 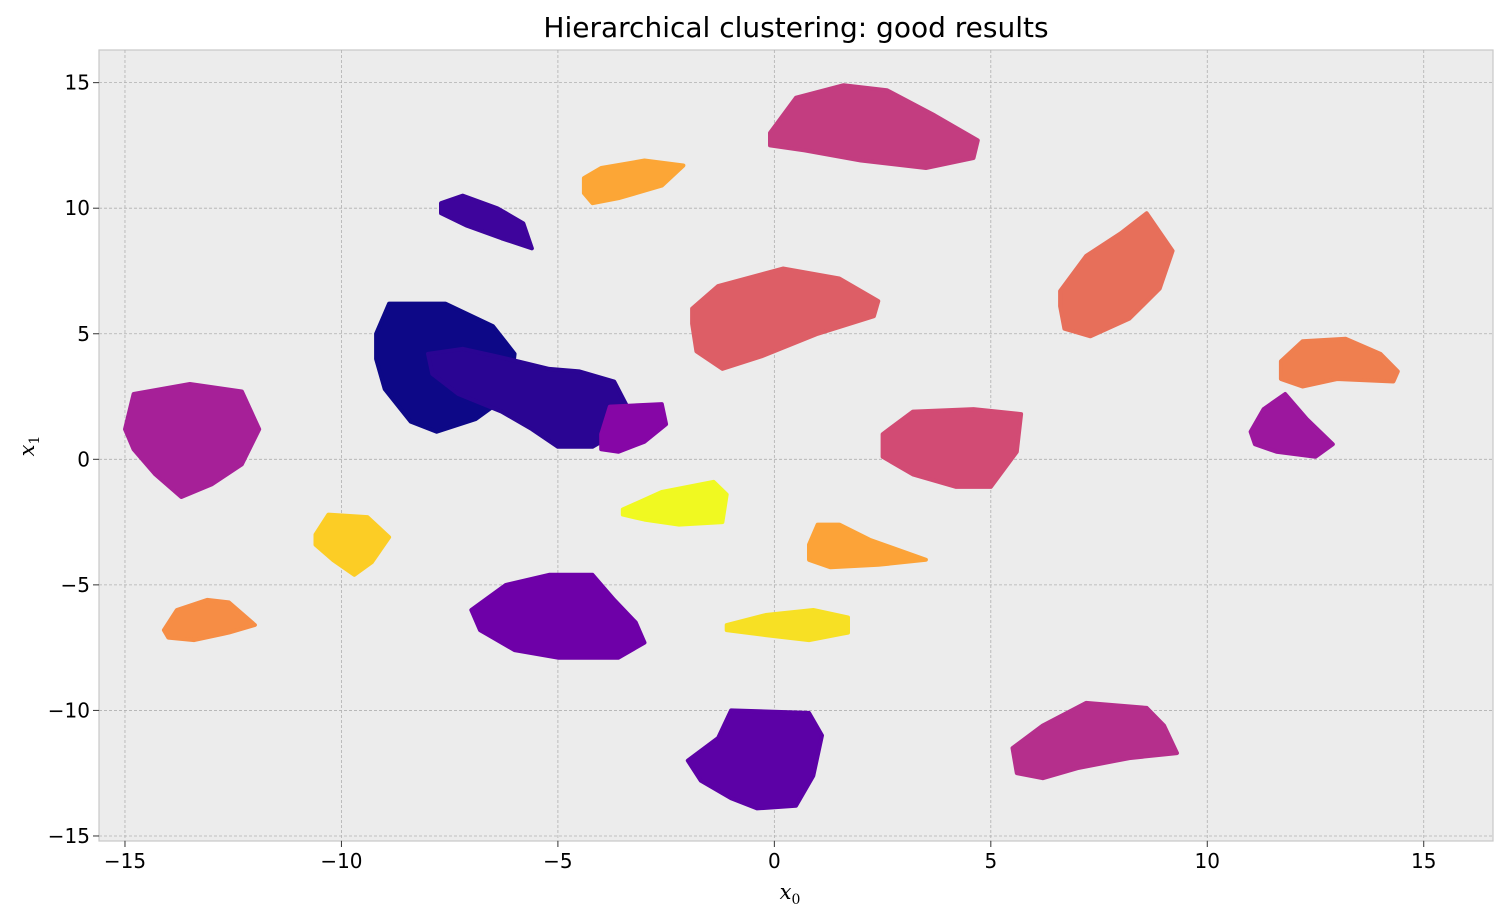 I want to click on x-tick-label: −5, so click(x=557, y=861).